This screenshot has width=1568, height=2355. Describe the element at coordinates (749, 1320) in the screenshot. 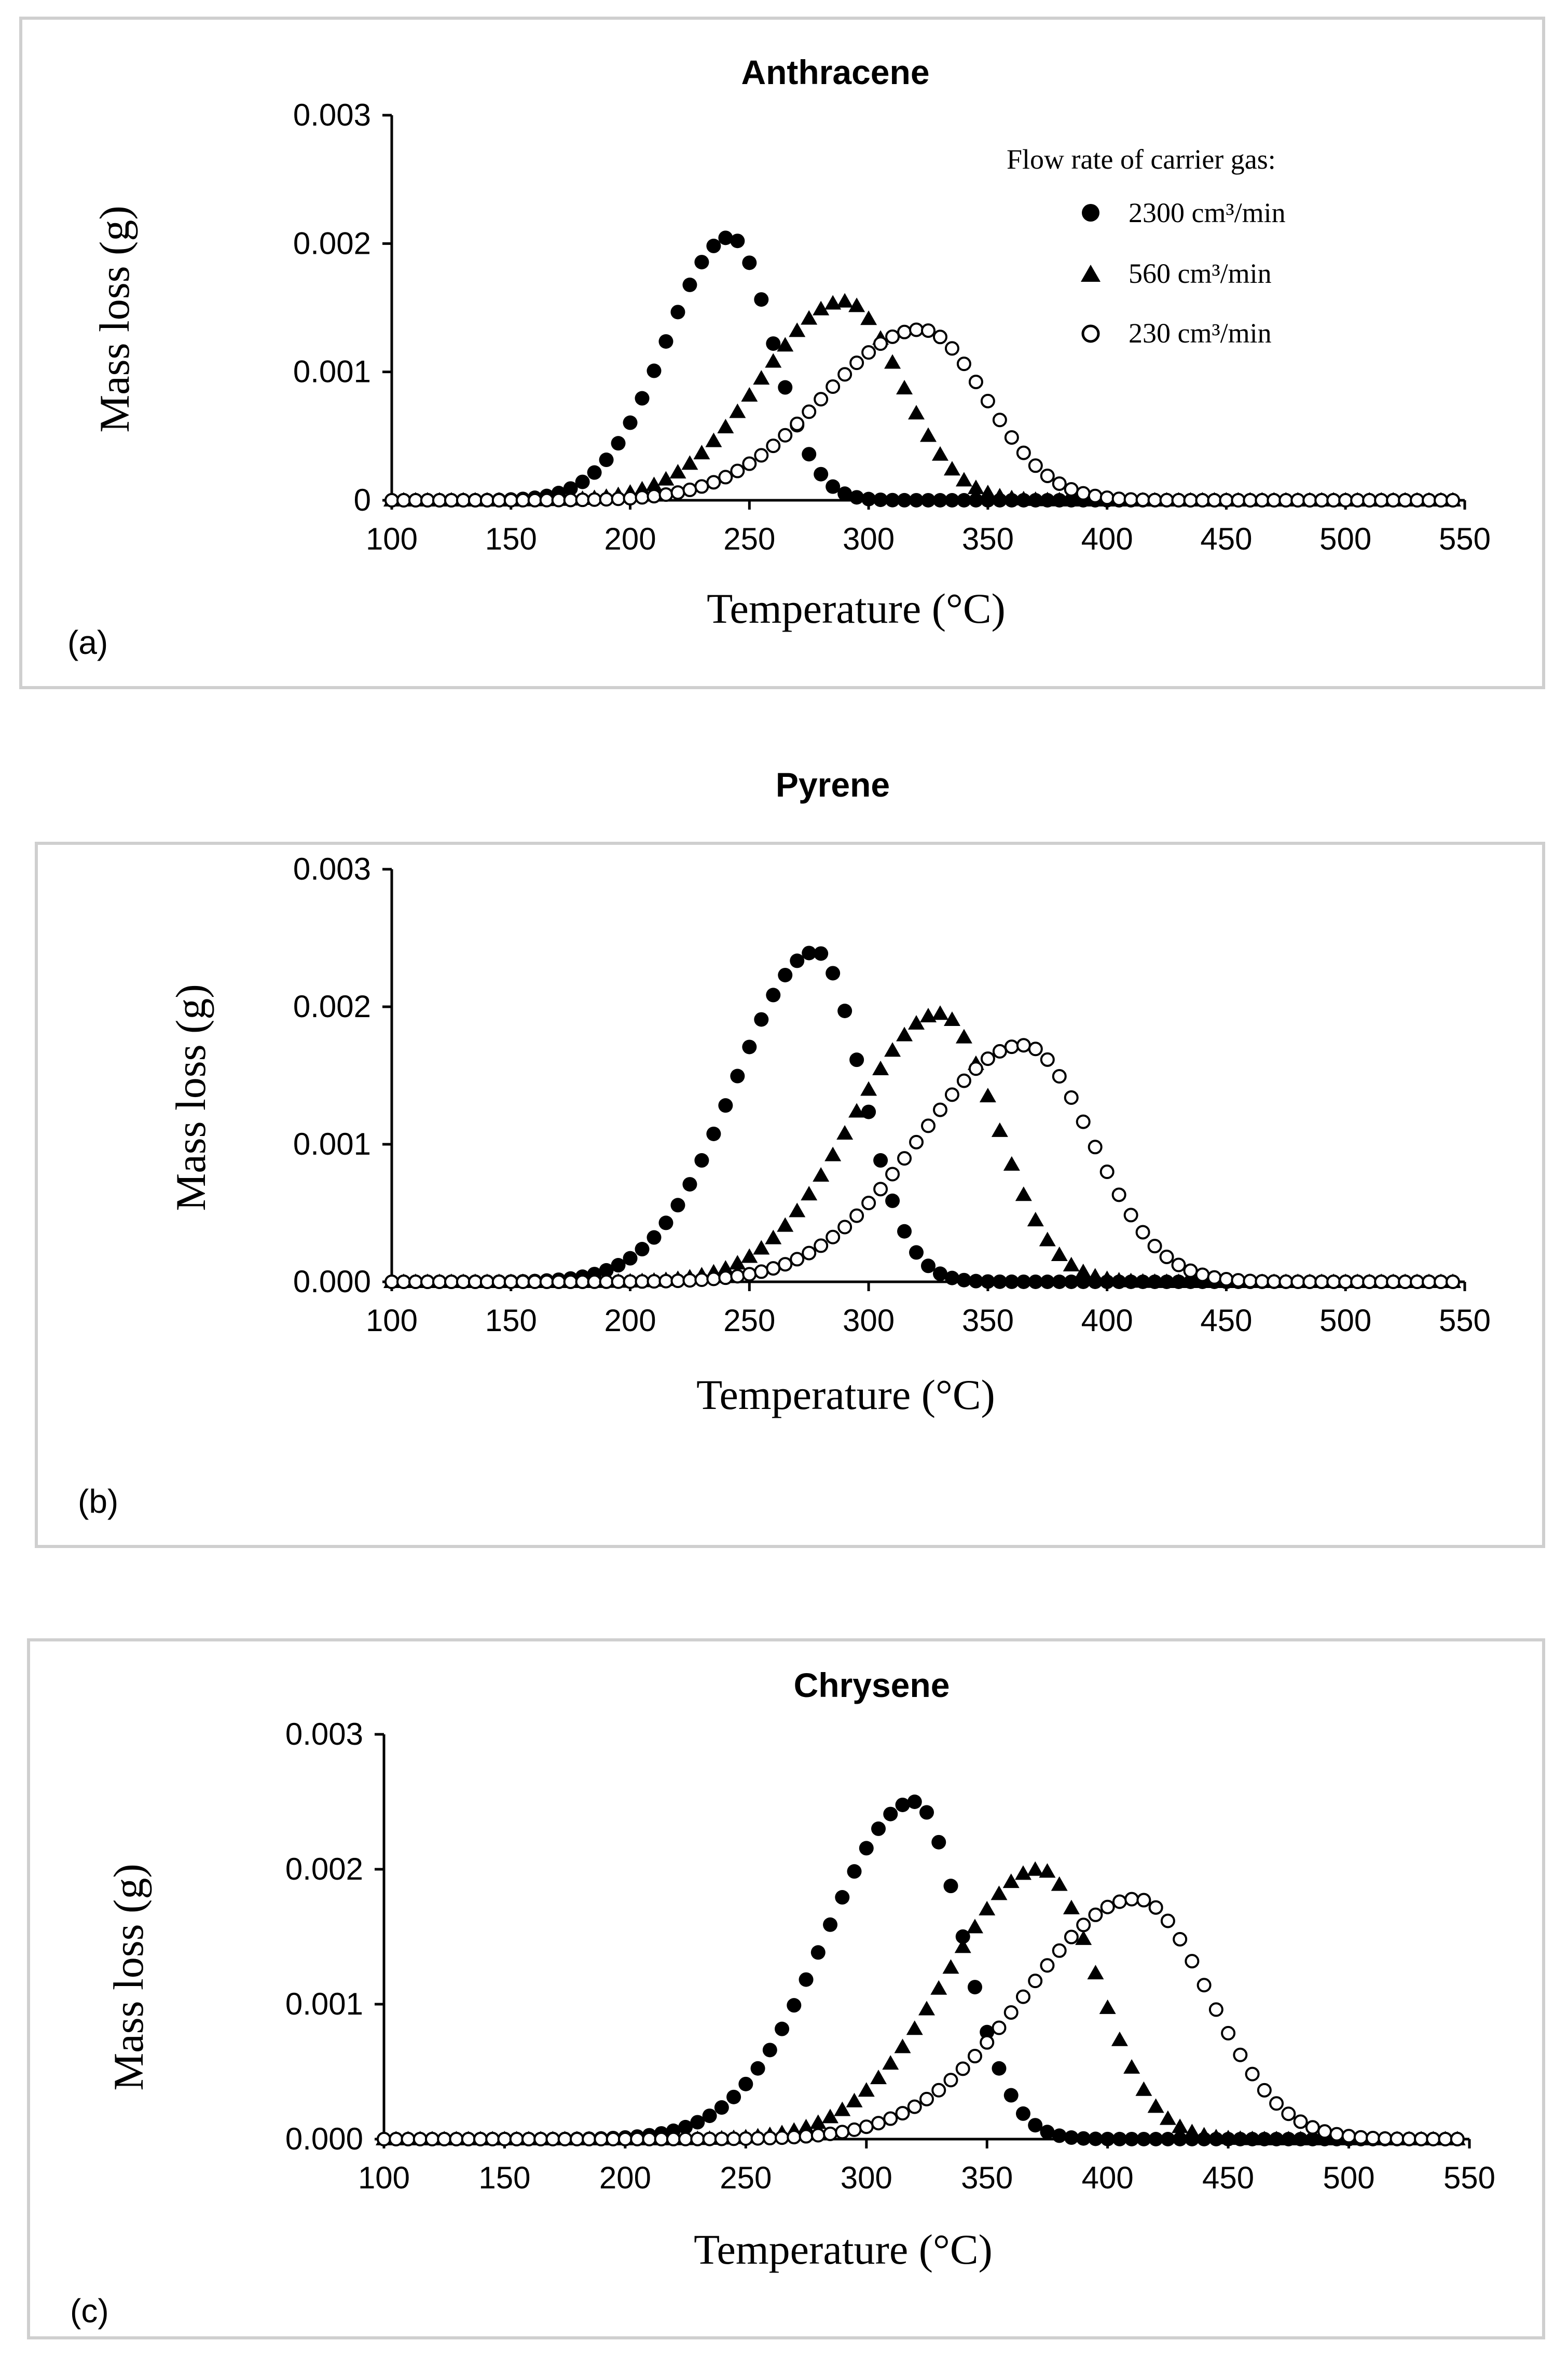

I see `x-tick-label: 250` at that location.